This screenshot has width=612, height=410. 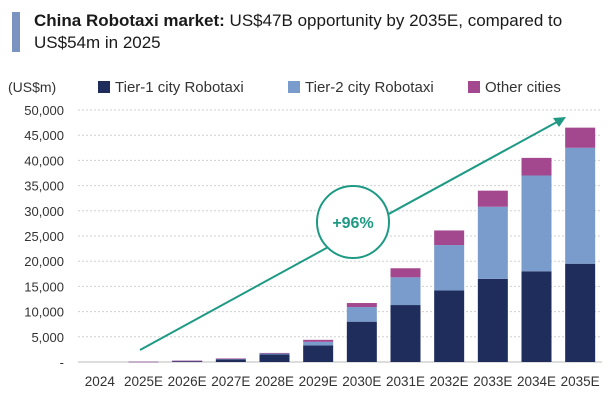 What do you see at coordinates (369, 87) in the screenshot?
I see `legend-label: Tier-2 city Robotaxi` at bounding box center [369, 87].